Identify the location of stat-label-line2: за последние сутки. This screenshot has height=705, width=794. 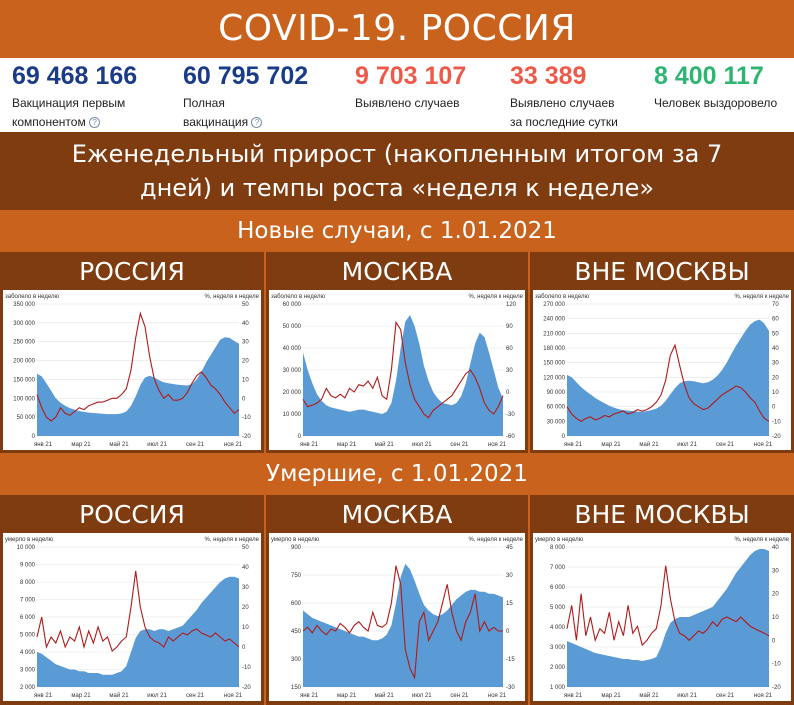
(564, 122).